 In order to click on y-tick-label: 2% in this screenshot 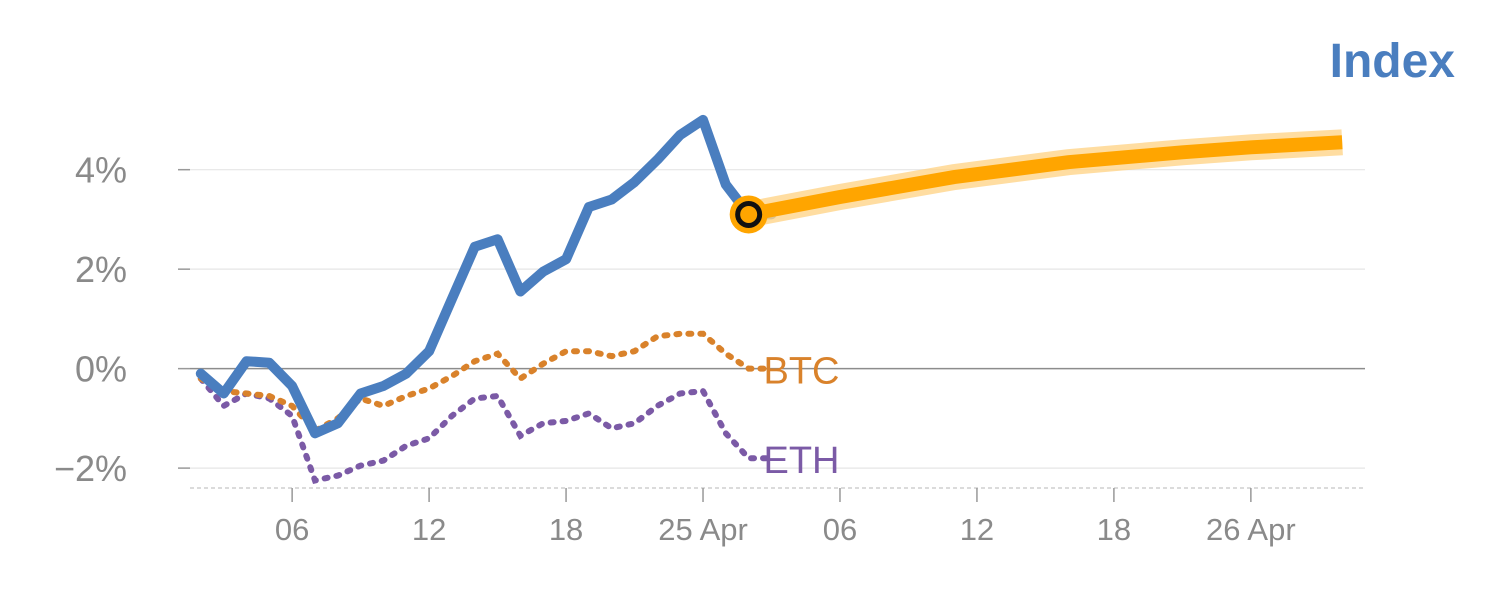, I will do `click(101, 269)`.